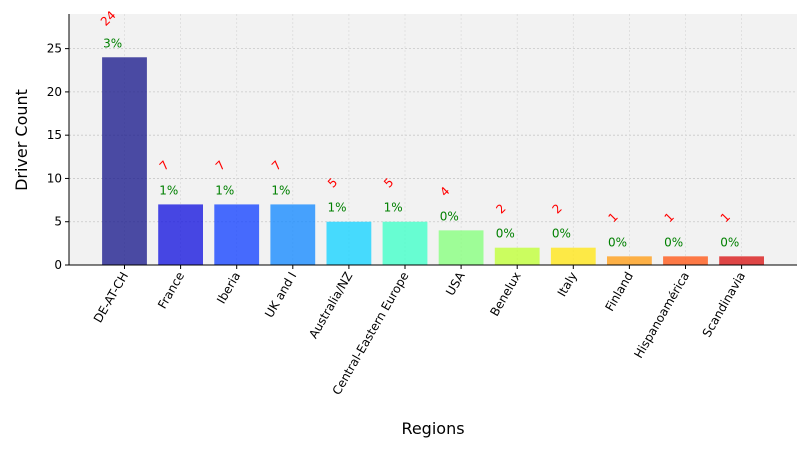  I want to click on bar-uk-and-i, so click(293, 234).